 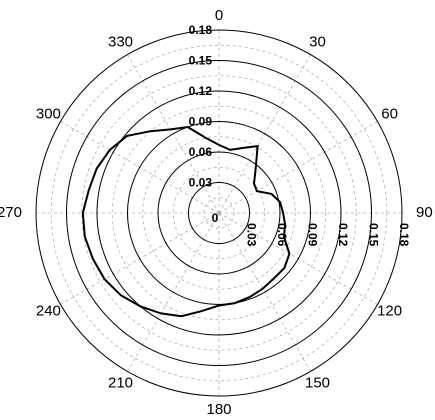 What do you see at coordinates (120, 41) in the screenshot?
I see `angle-label-330: 330` at bounding box center [120, 41].